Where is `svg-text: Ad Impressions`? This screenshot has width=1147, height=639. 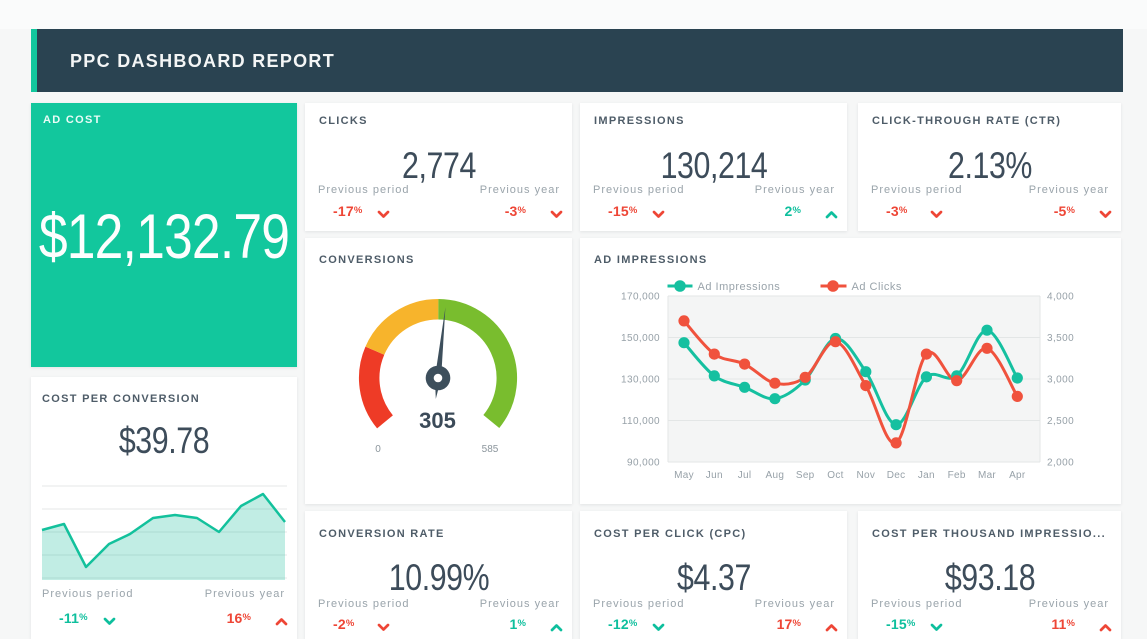
svg-text: Ad Impressions is located at coordinates (739, 287).